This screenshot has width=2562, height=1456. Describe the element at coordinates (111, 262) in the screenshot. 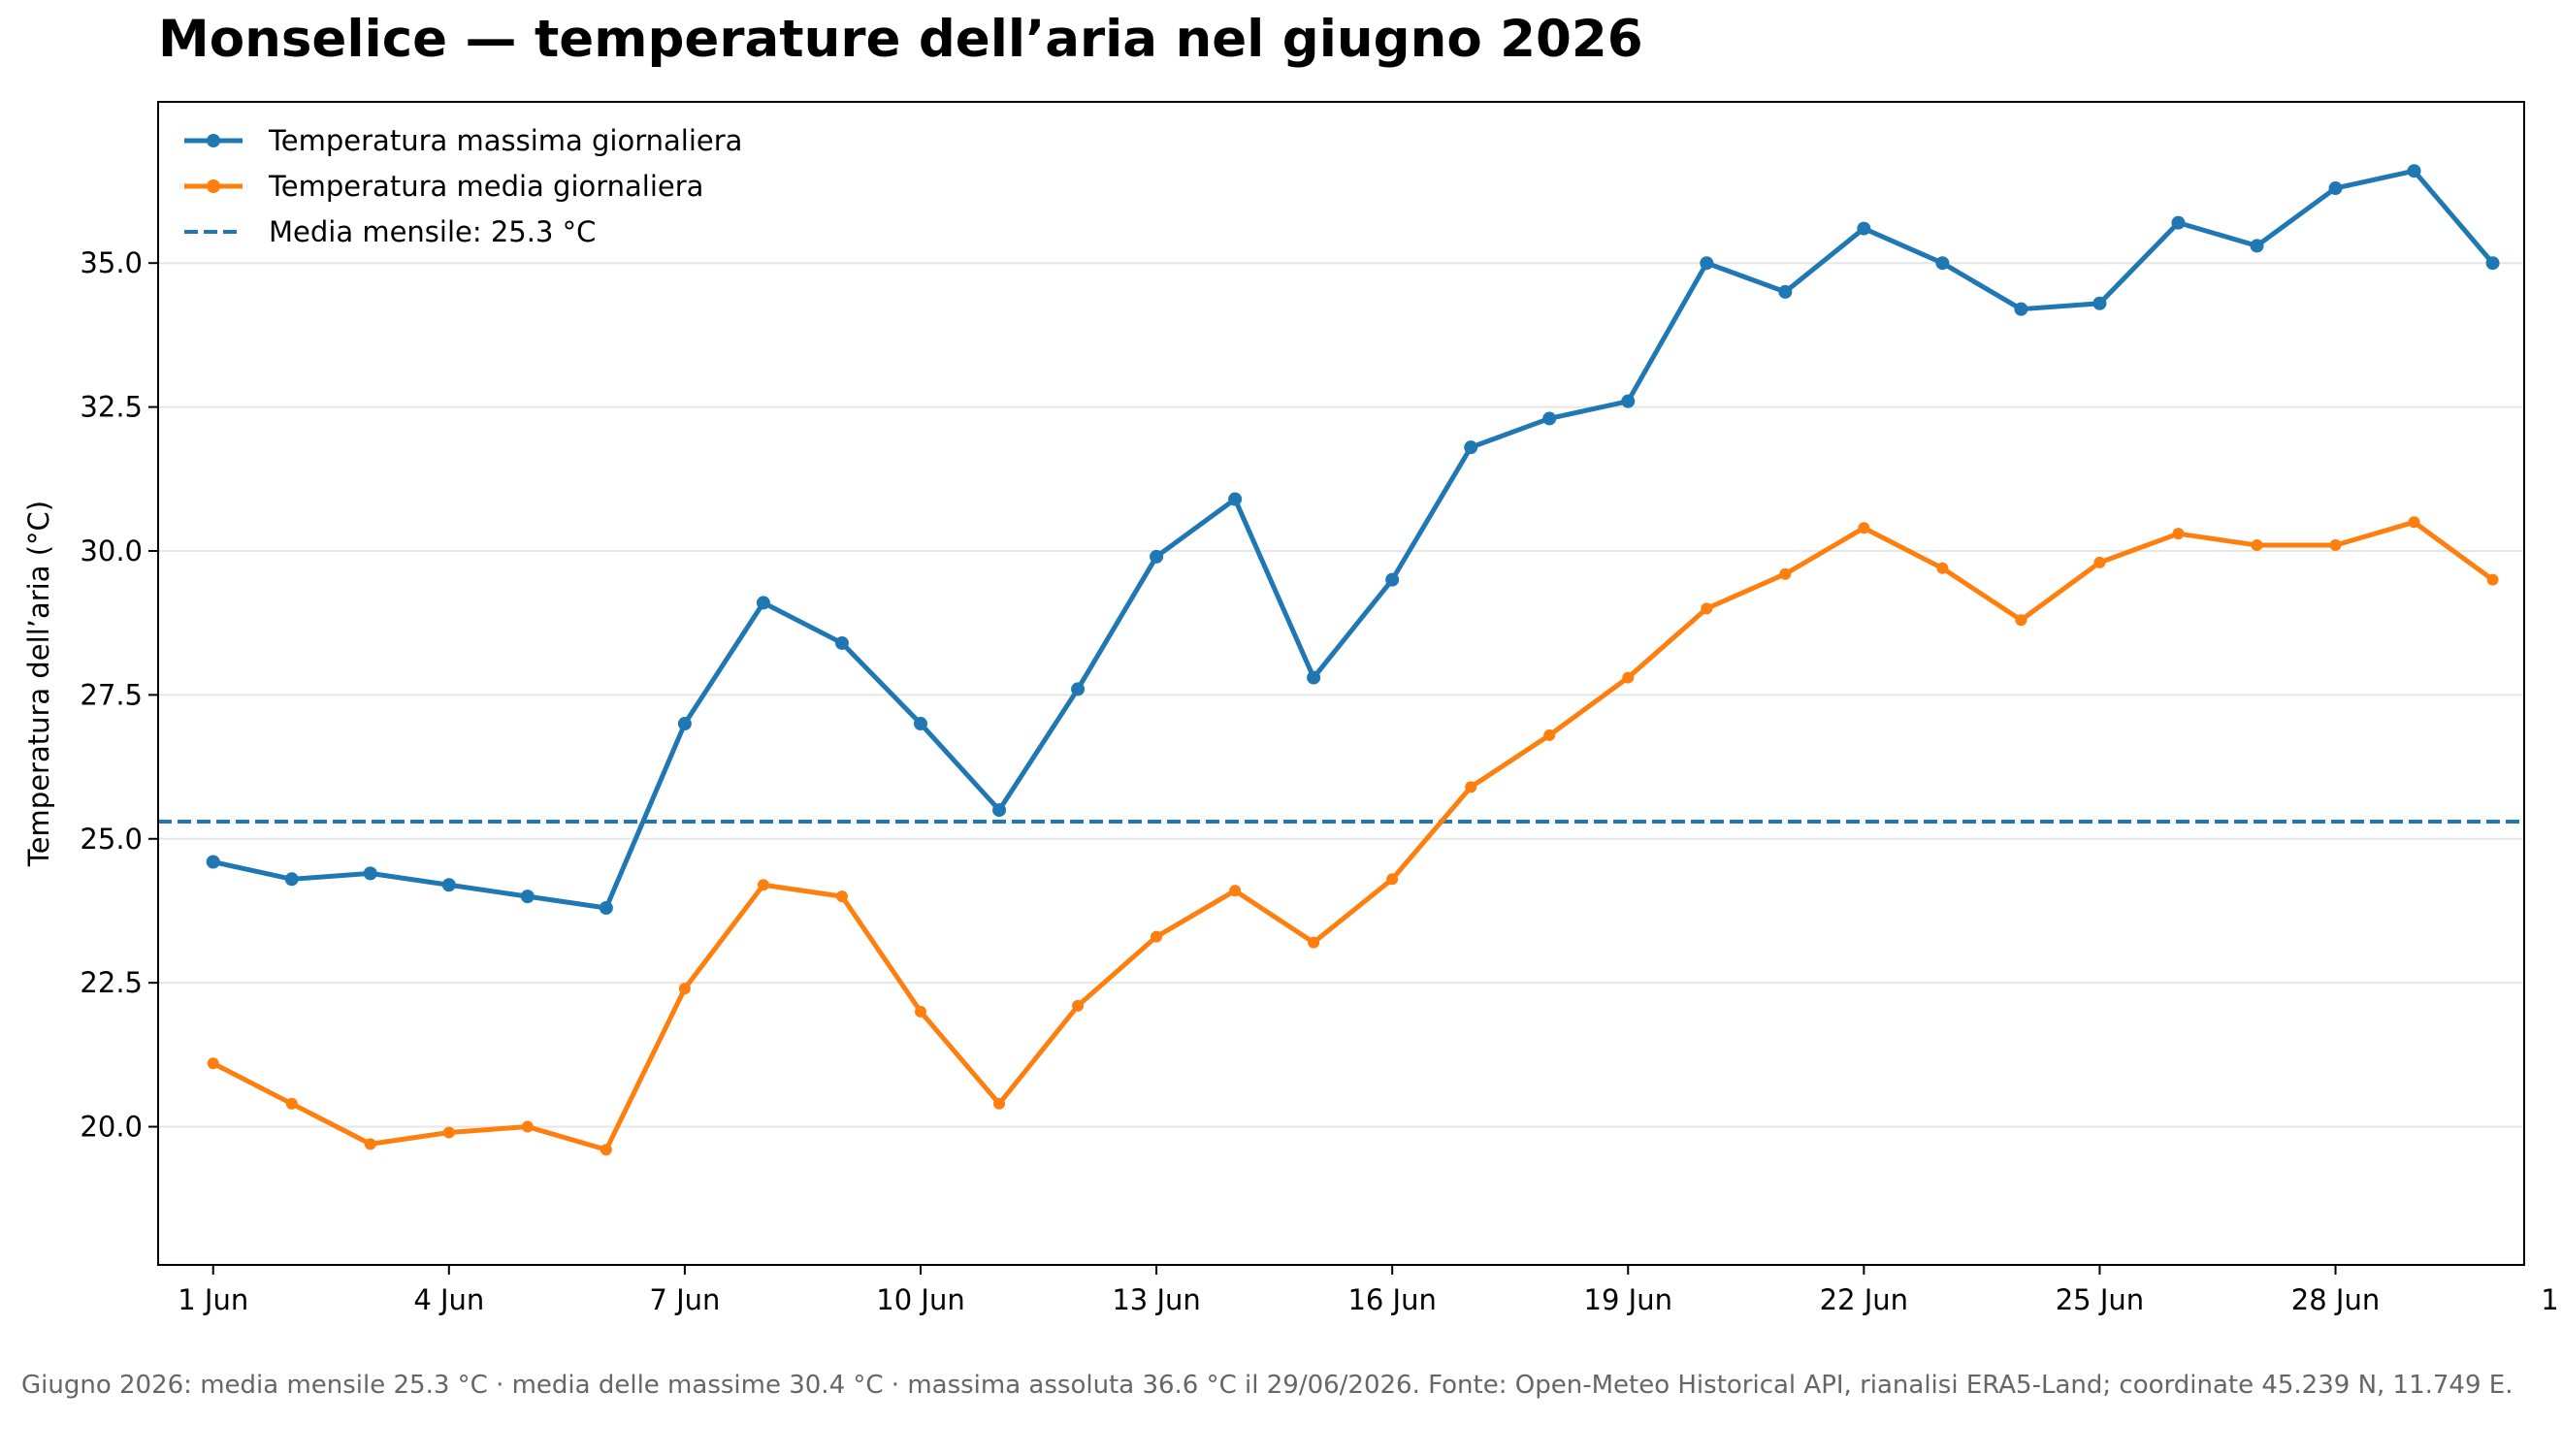

I see `y-tick-label: 35.0` at that location.